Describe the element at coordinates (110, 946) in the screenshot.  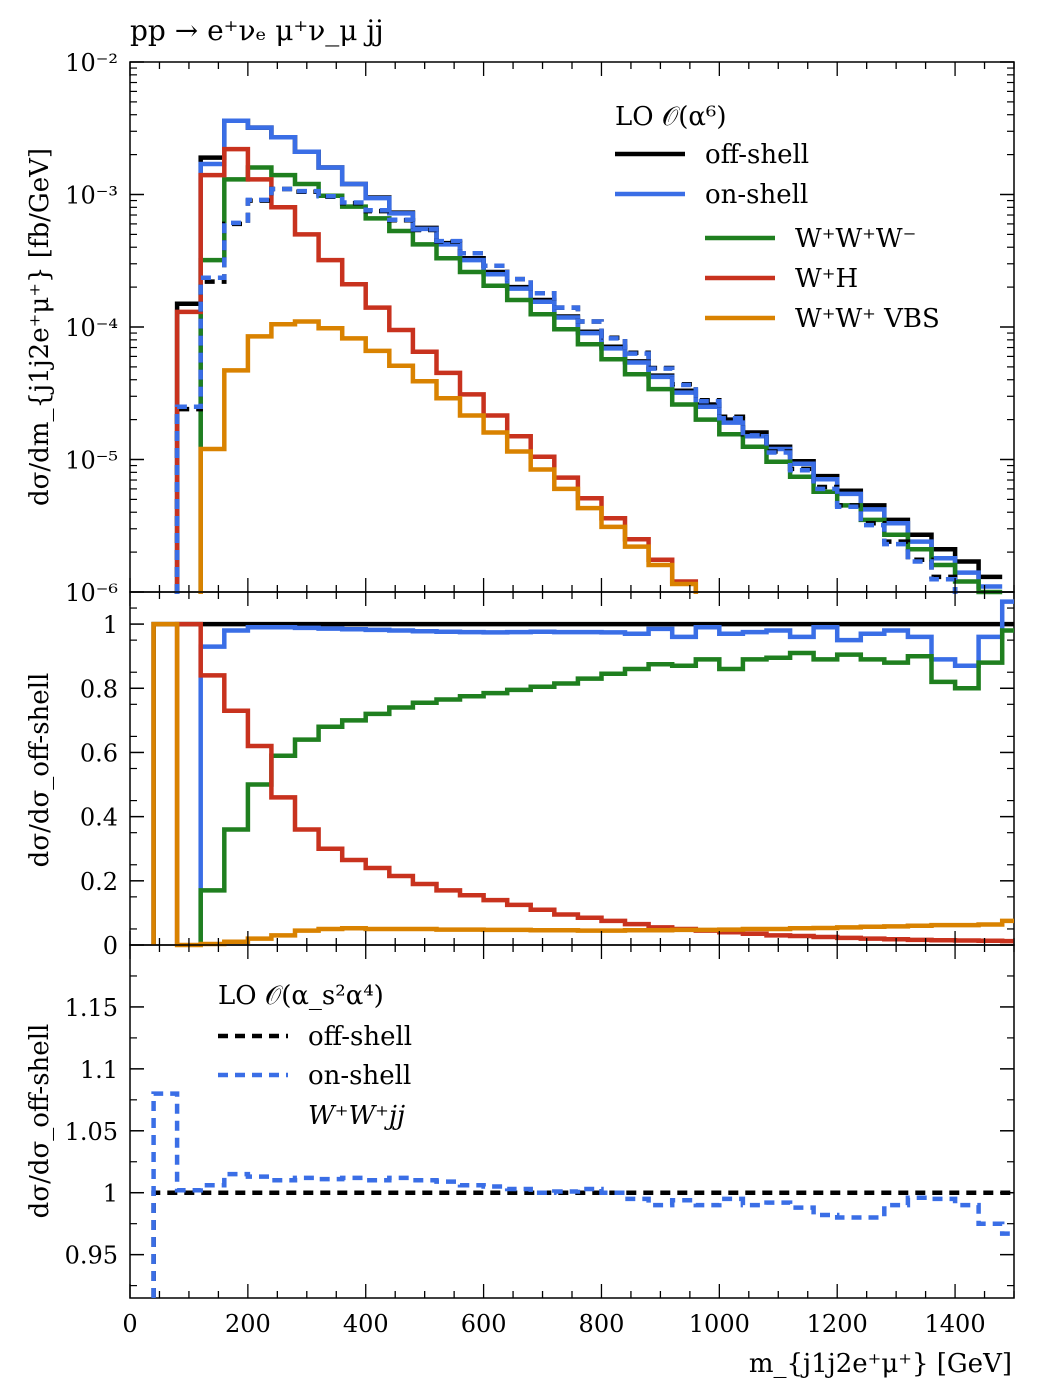
I see `middle-tick-label: 0` at that location.